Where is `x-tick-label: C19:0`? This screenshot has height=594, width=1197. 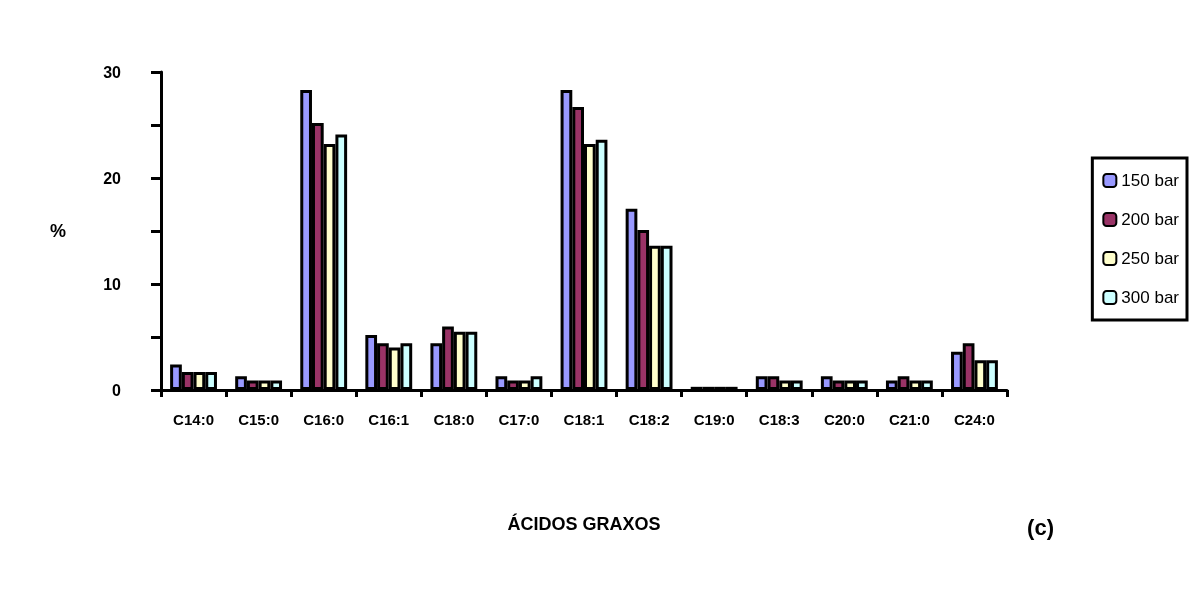
x-tick-label: C19:0 is located at coordinates (714, 419).